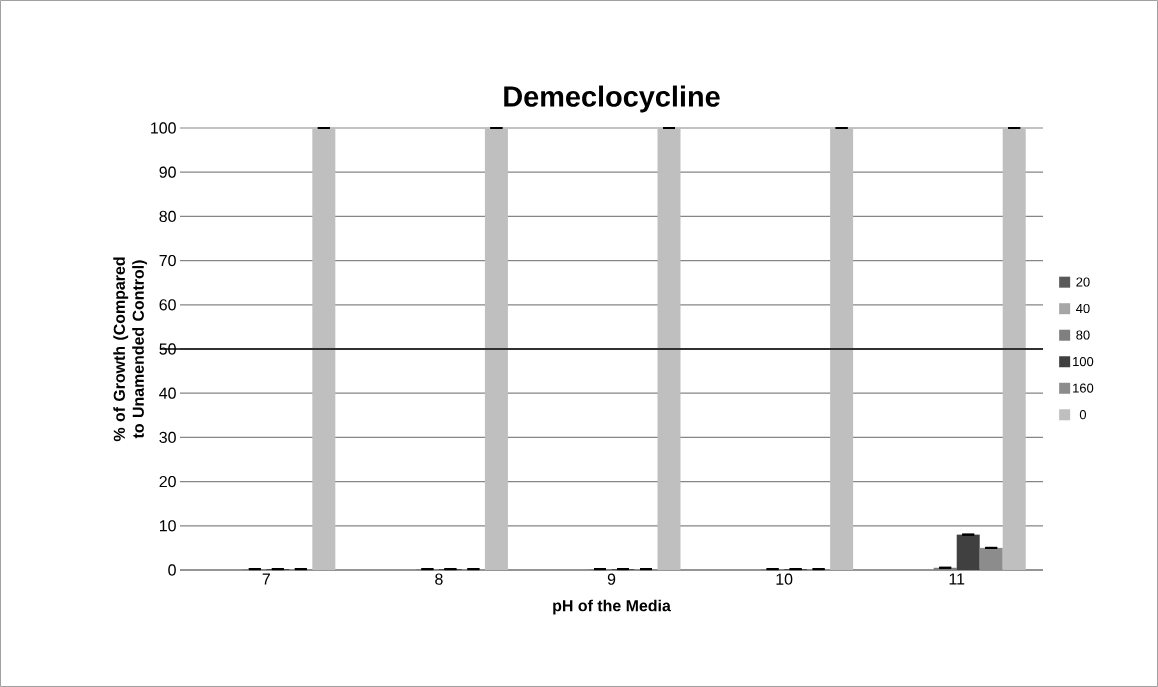  Describe the element at coordinates (784, 579) in the screenshot. I see `x-tick-label: 10` at that location.